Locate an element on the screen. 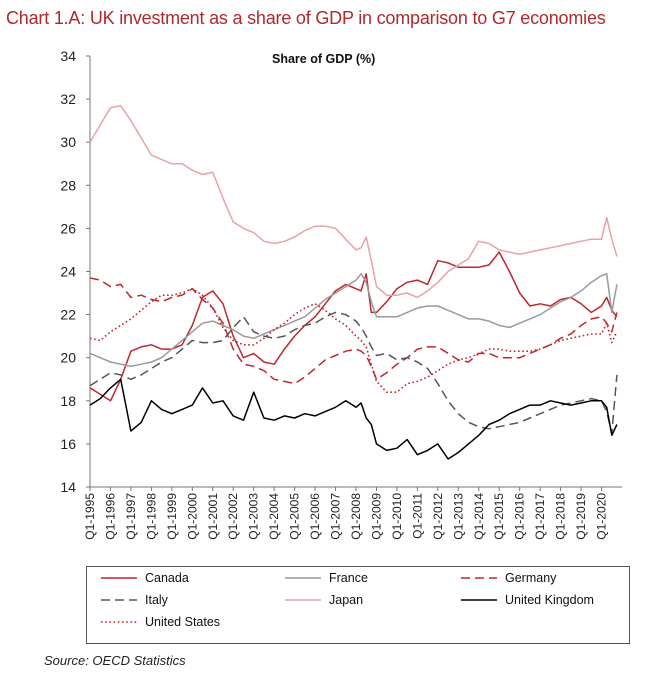 The width and height of the screenshot is (653, 680). legend-item-italy: Italy is located at coordinates (133, 600).